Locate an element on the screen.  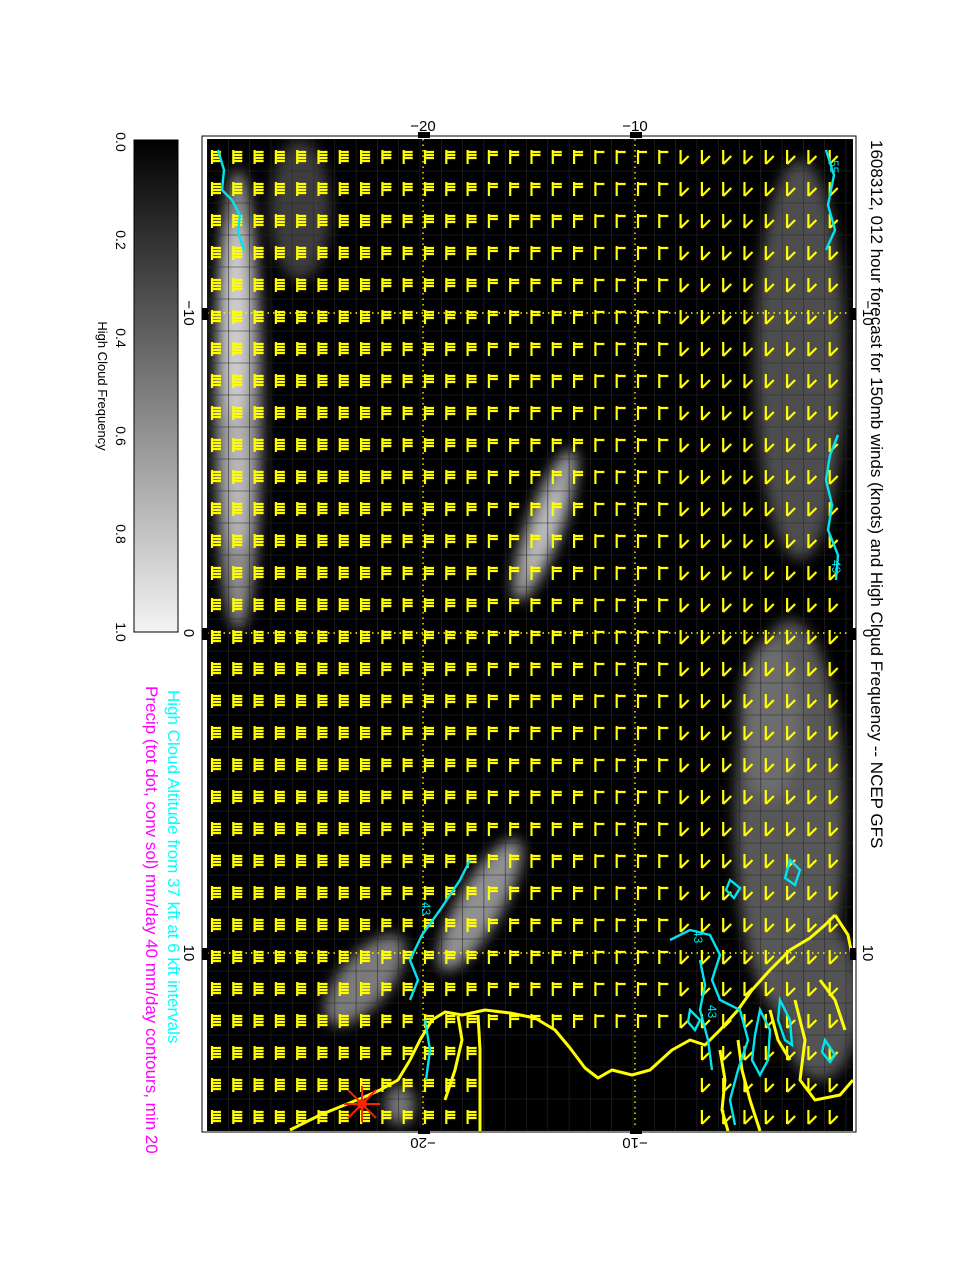
contour-label: 43 is located at coordinates (698, 937).